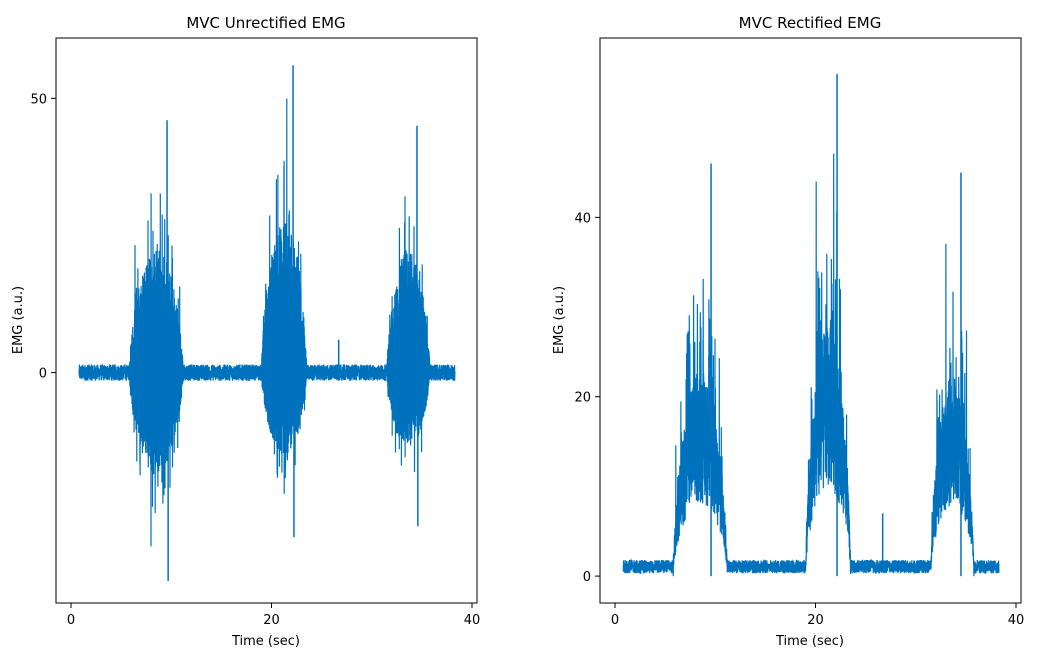 This screenshot has height=663, width=1054. I want to click on y-ticks: 0 50, so click(43, 237).